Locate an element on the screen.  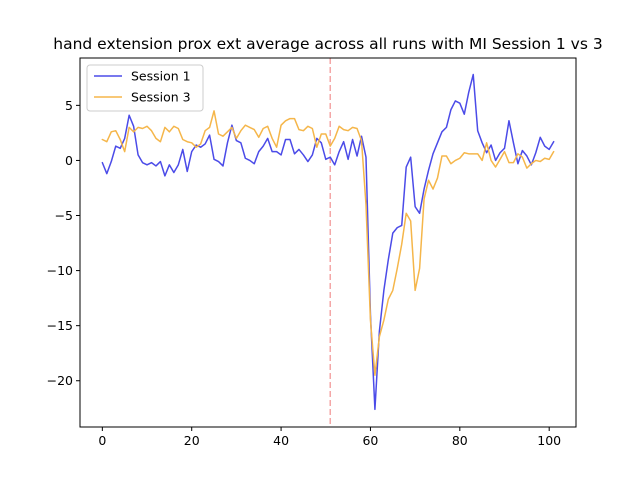
y-axis-ticks: 5 0 −5 −10 −15 −20 is located at coordinates (63, 243).